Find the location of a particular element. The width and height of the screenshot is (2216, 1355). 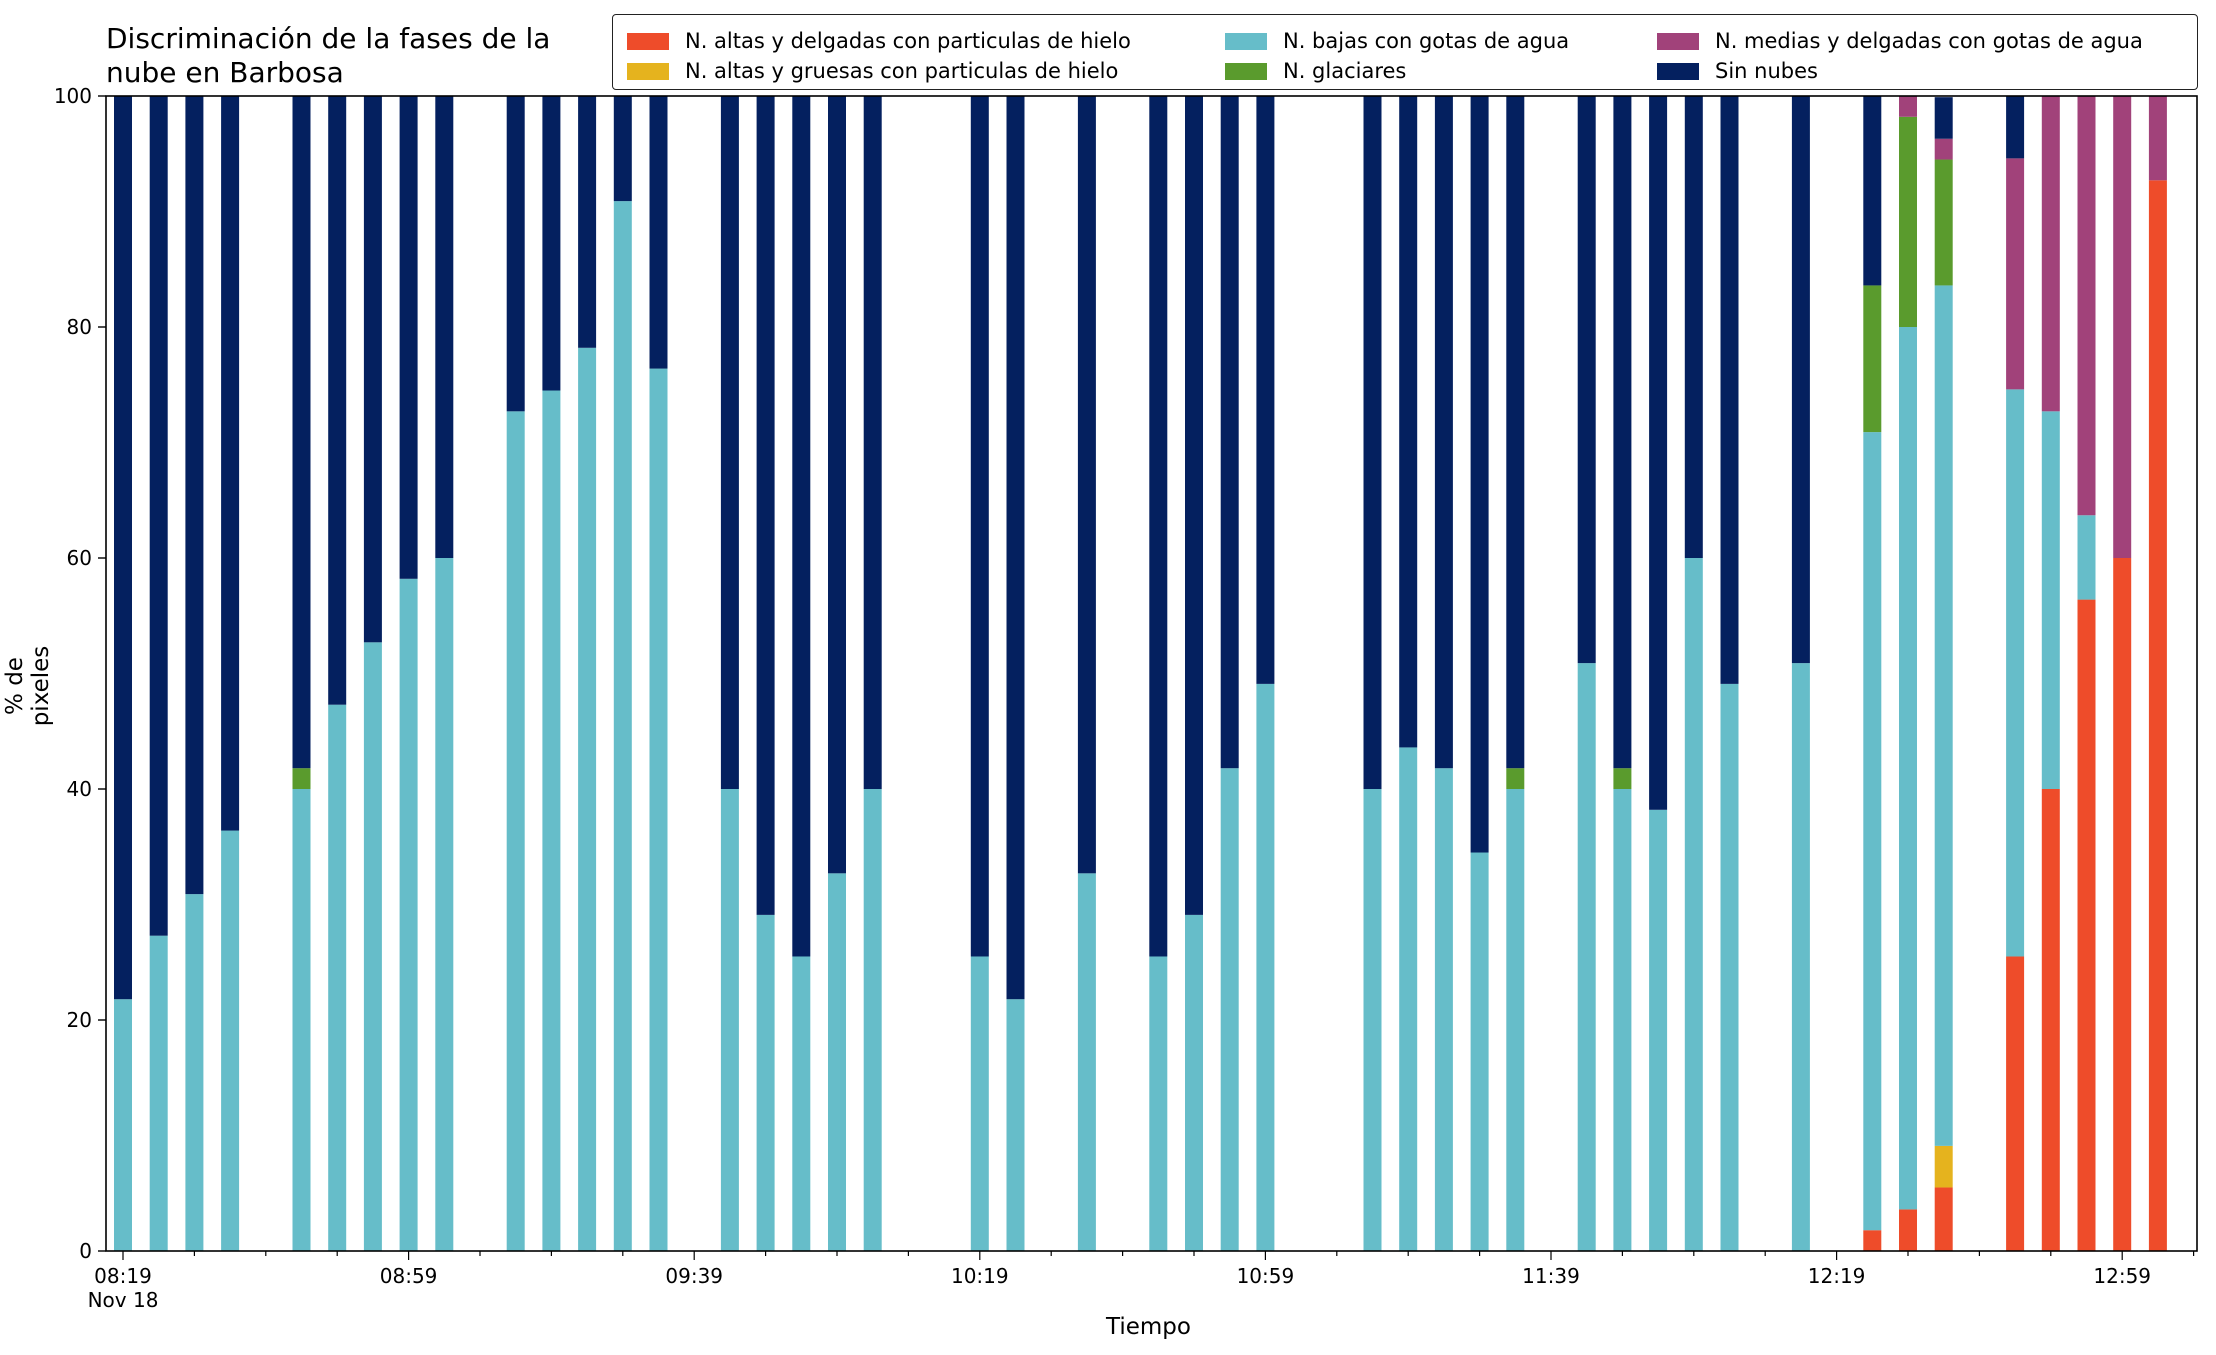

legend-item: N. medias y delgadas con gotas de agua is located at coordinates (1900, 41).